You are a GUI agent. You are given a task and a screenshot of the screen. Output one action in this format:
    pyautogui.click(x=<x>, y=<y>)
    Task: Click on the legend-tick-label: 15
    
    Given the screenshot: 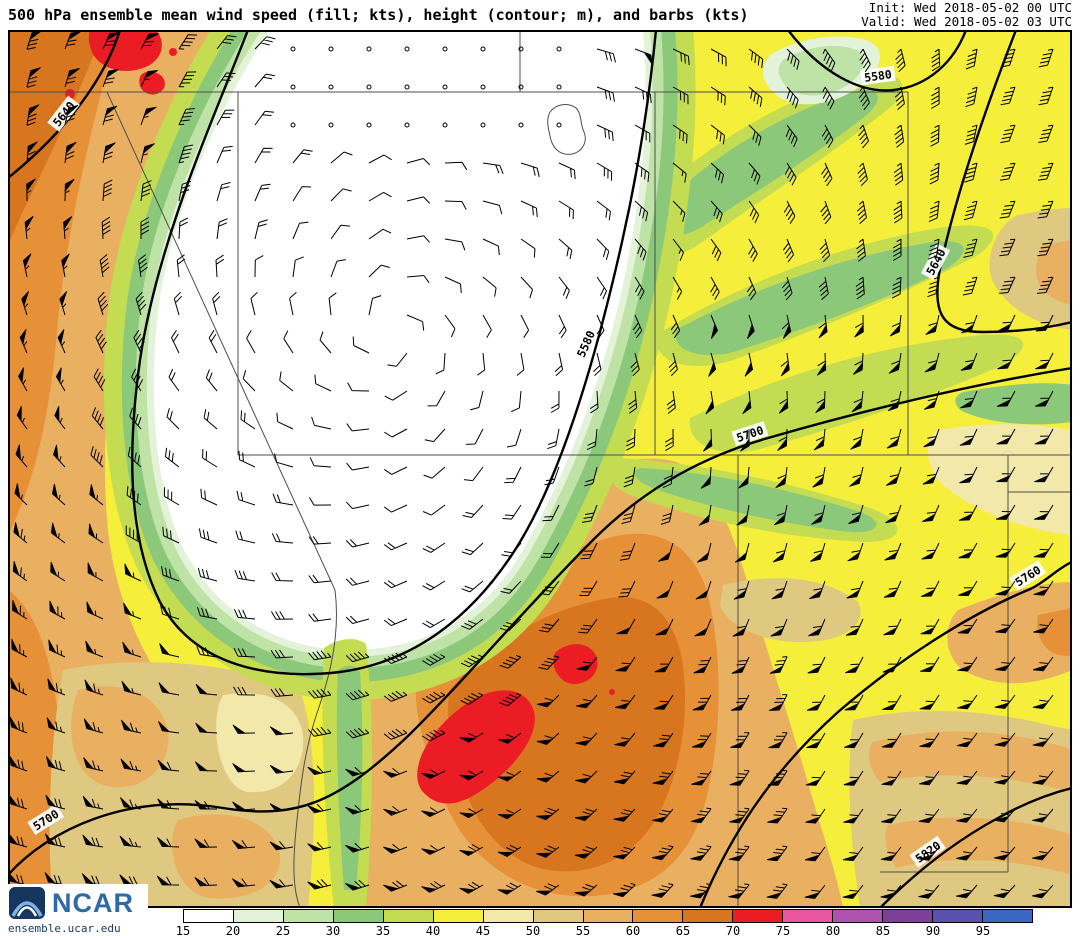 What is the action you would take?
    pyautogui.click(x=183, y=930)
    